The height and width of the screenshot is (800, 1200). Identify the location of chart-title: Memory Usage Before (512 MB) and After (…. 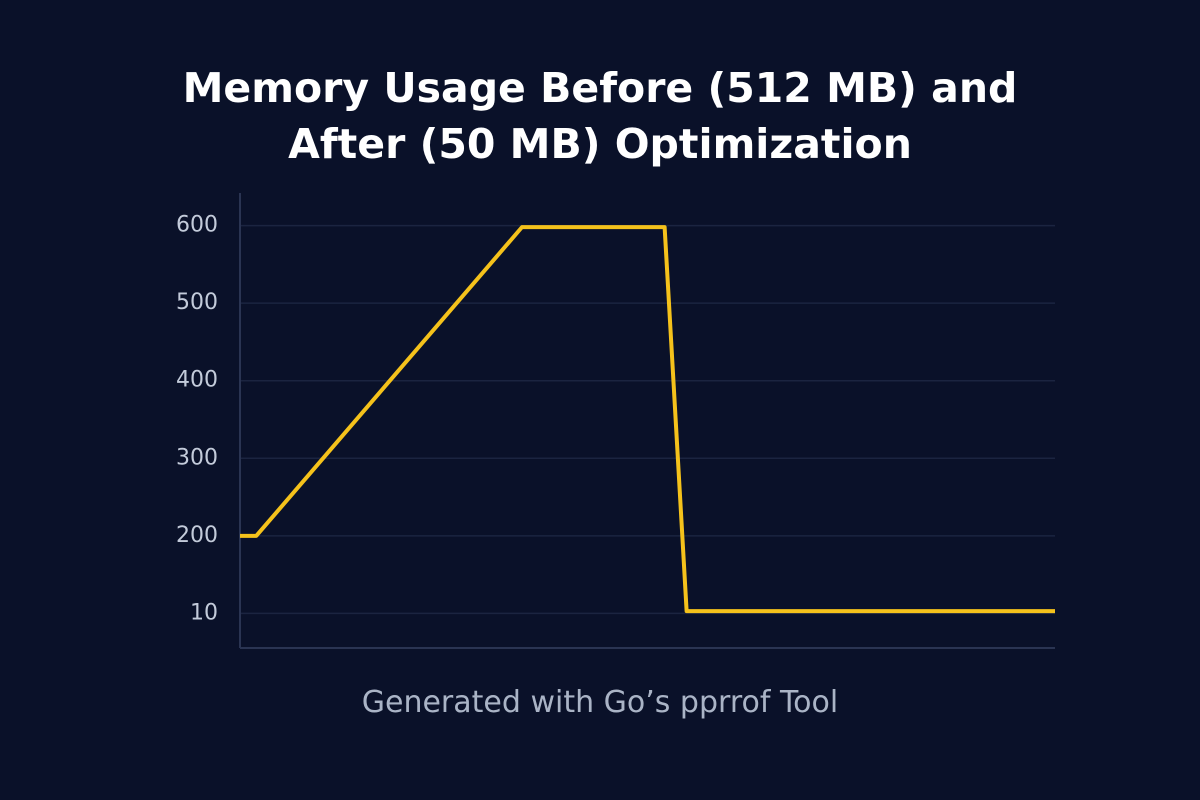
(600, 116).